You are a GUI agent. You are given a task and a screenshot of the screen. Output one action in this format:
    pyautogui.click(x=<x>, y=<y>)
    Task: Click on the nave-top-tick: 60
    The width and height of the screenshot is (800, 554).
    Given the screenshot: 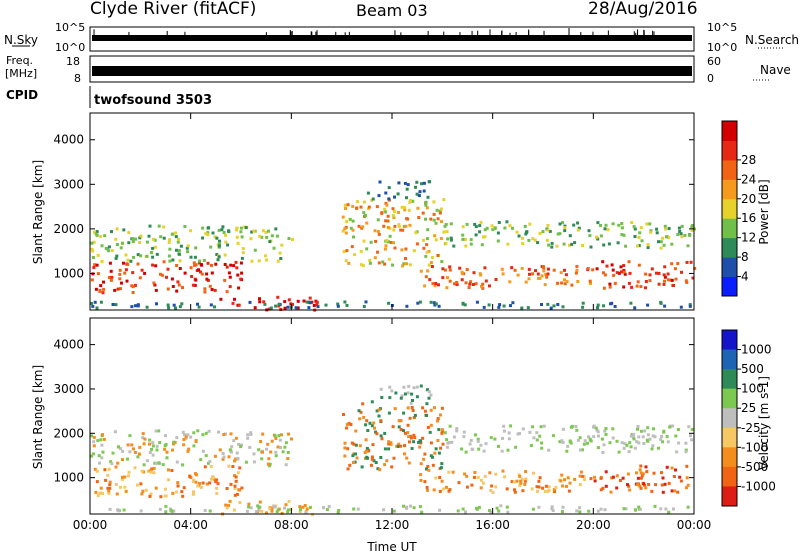 What is the action you would take?
    pyautogui.click(x=714, y=61)
    